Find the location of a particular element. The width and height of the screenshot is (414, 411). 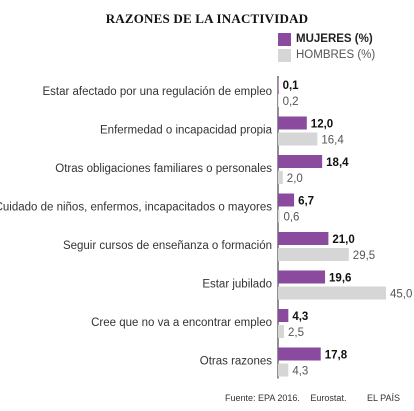

legend-swatch-mujeres is located at coordinates (284, 39).